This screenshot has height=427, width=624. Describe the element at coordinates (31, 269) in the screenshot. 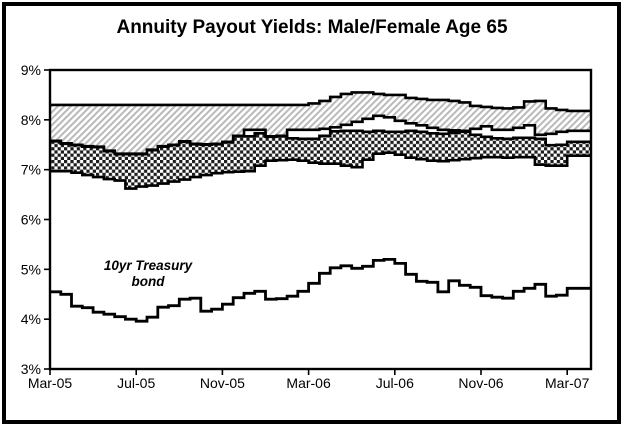

I see `y-tick-label: 5%` at that location.